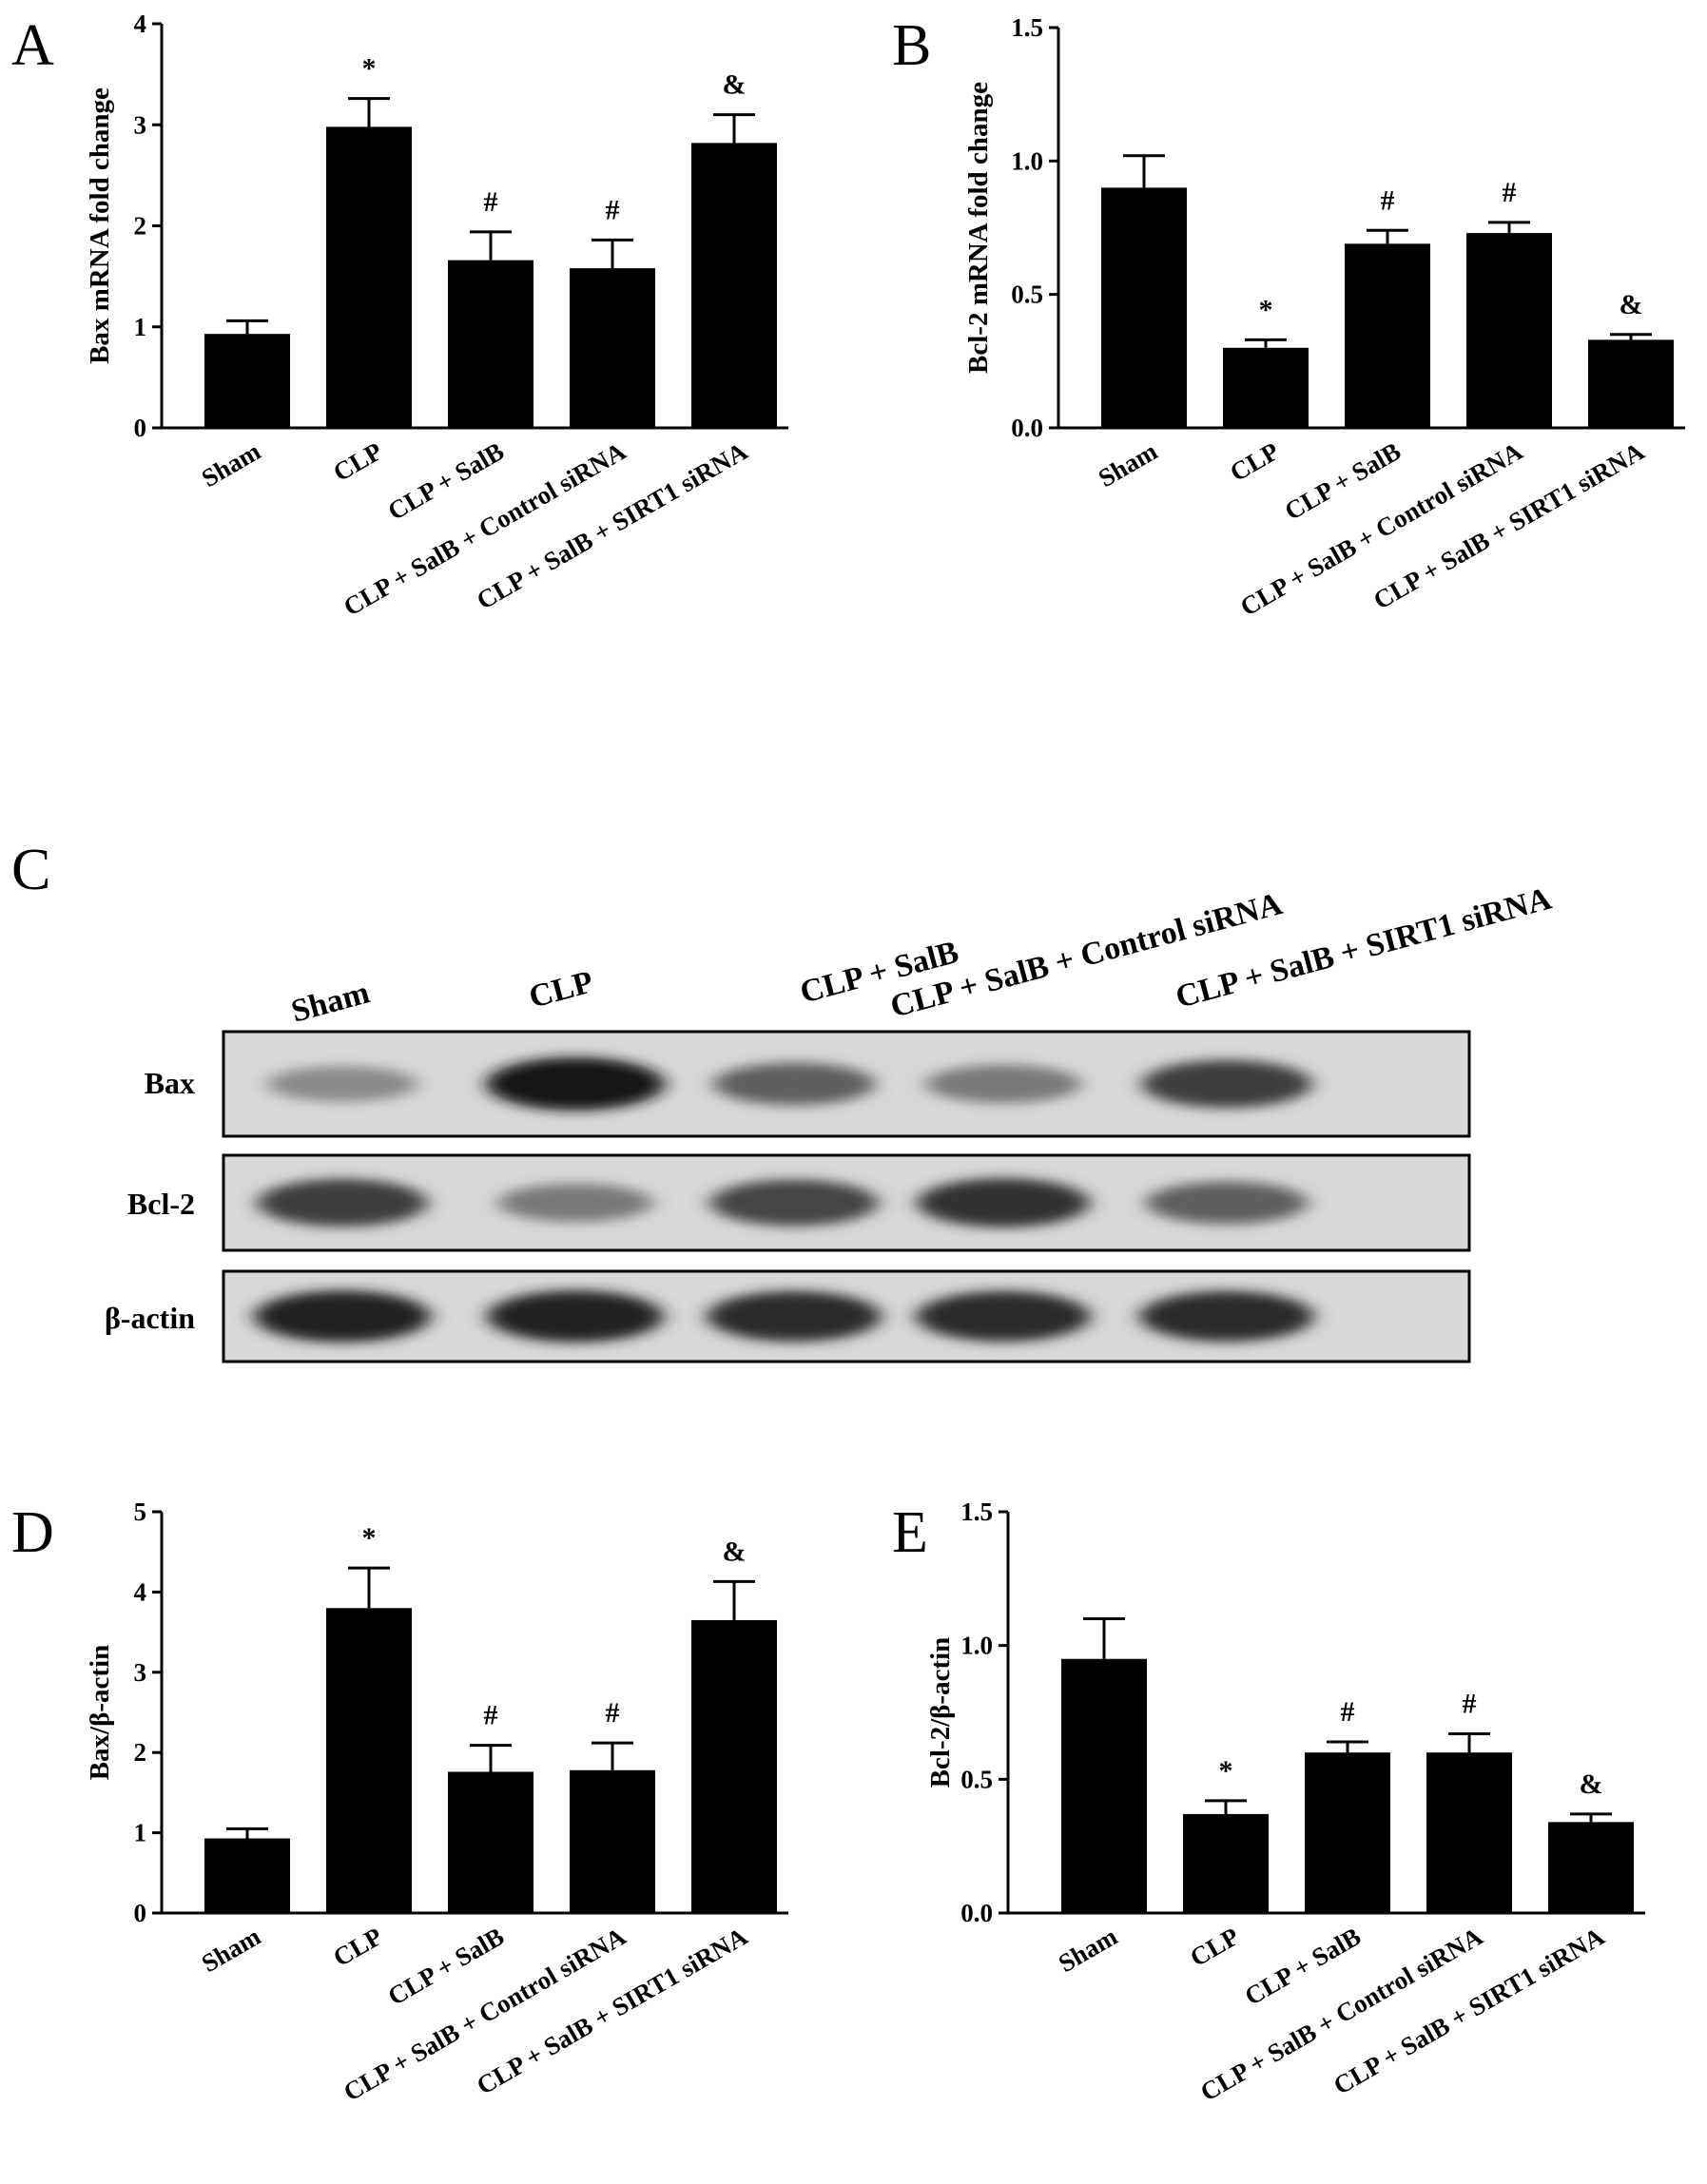 This screenshot has height=2184, width=1707. Describe the element at coordinates (32, 45) in the screenshot. I see `panel-letter: A` at that location.